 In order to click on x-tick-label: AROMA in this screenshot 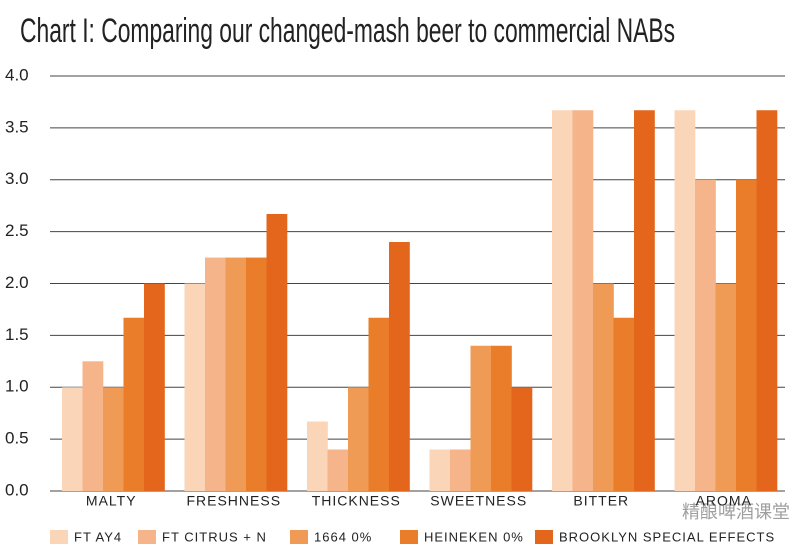, I will do `click(724, 501)`.